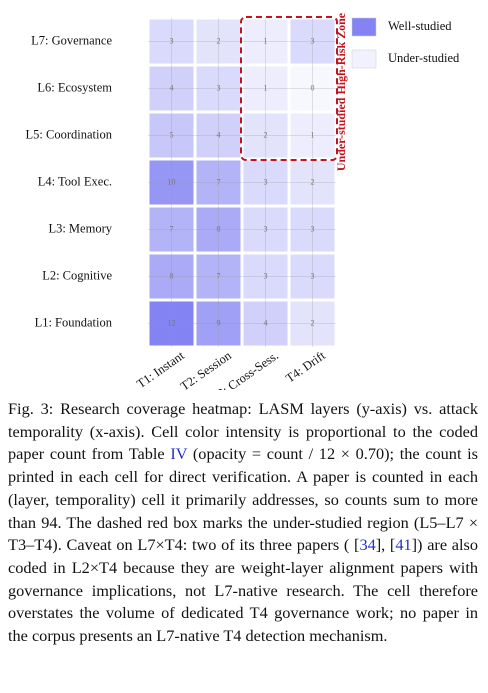 This screenshot has width=488, height=693. I want to click on row-label: L2: Cognitive, so click(77, 275).